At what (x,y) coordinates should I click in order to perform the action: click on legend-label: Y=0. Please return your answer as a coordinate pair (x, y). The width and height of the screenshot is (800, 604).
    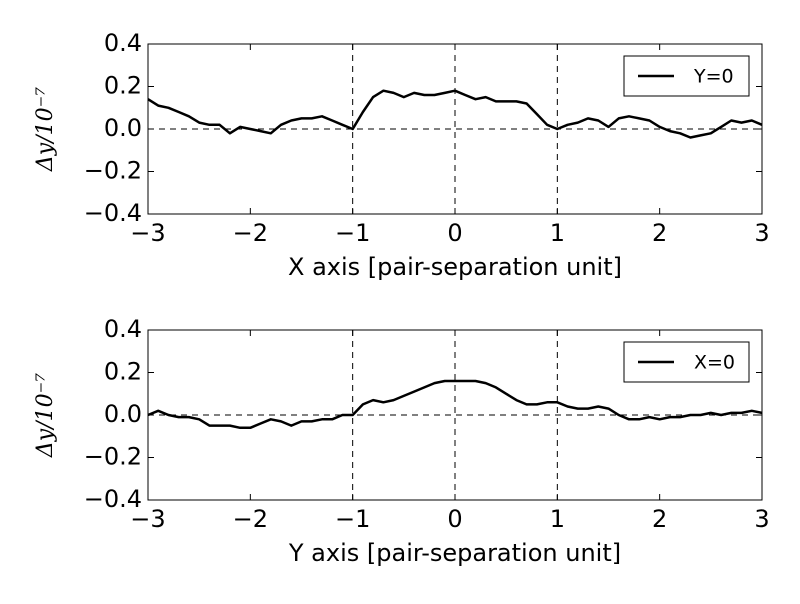
    Looking at the image, I should click on (713, 77).